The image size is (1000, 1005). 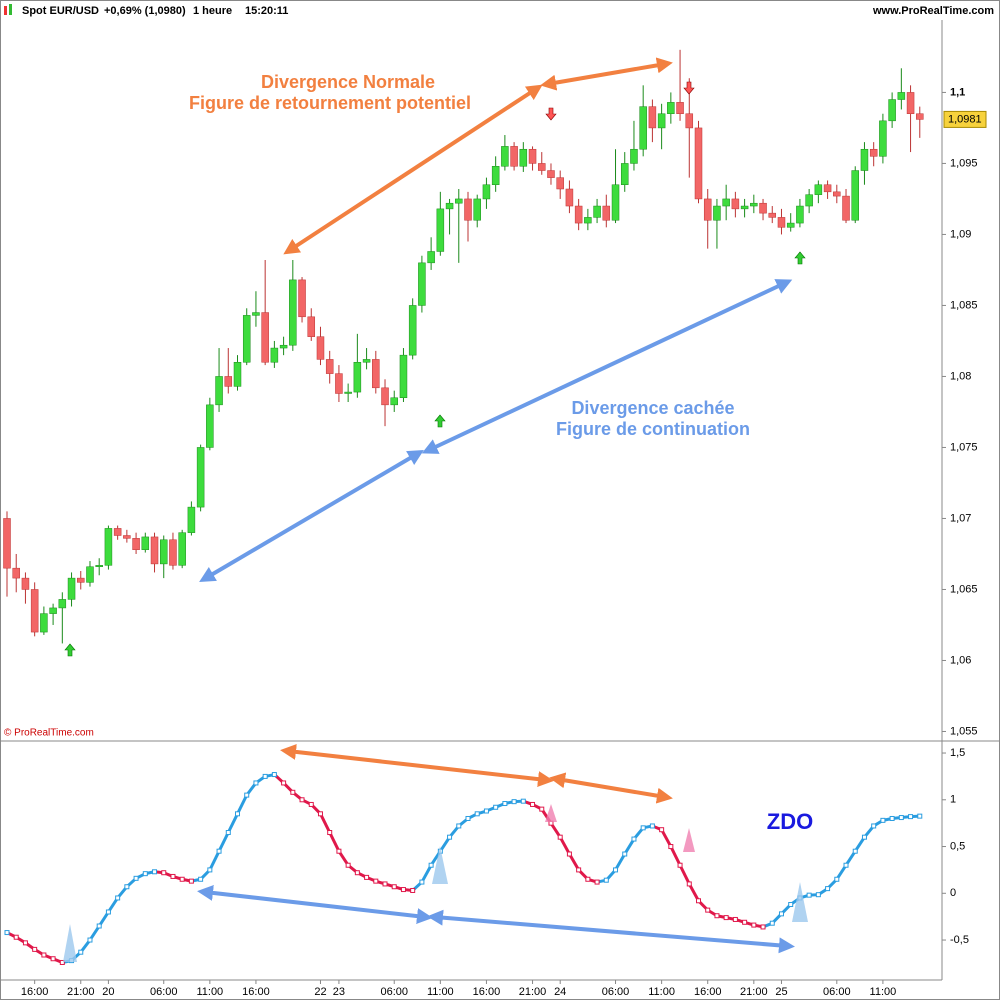 I want to click on y-tick-label: 1,07, so click(x=960, y=518).